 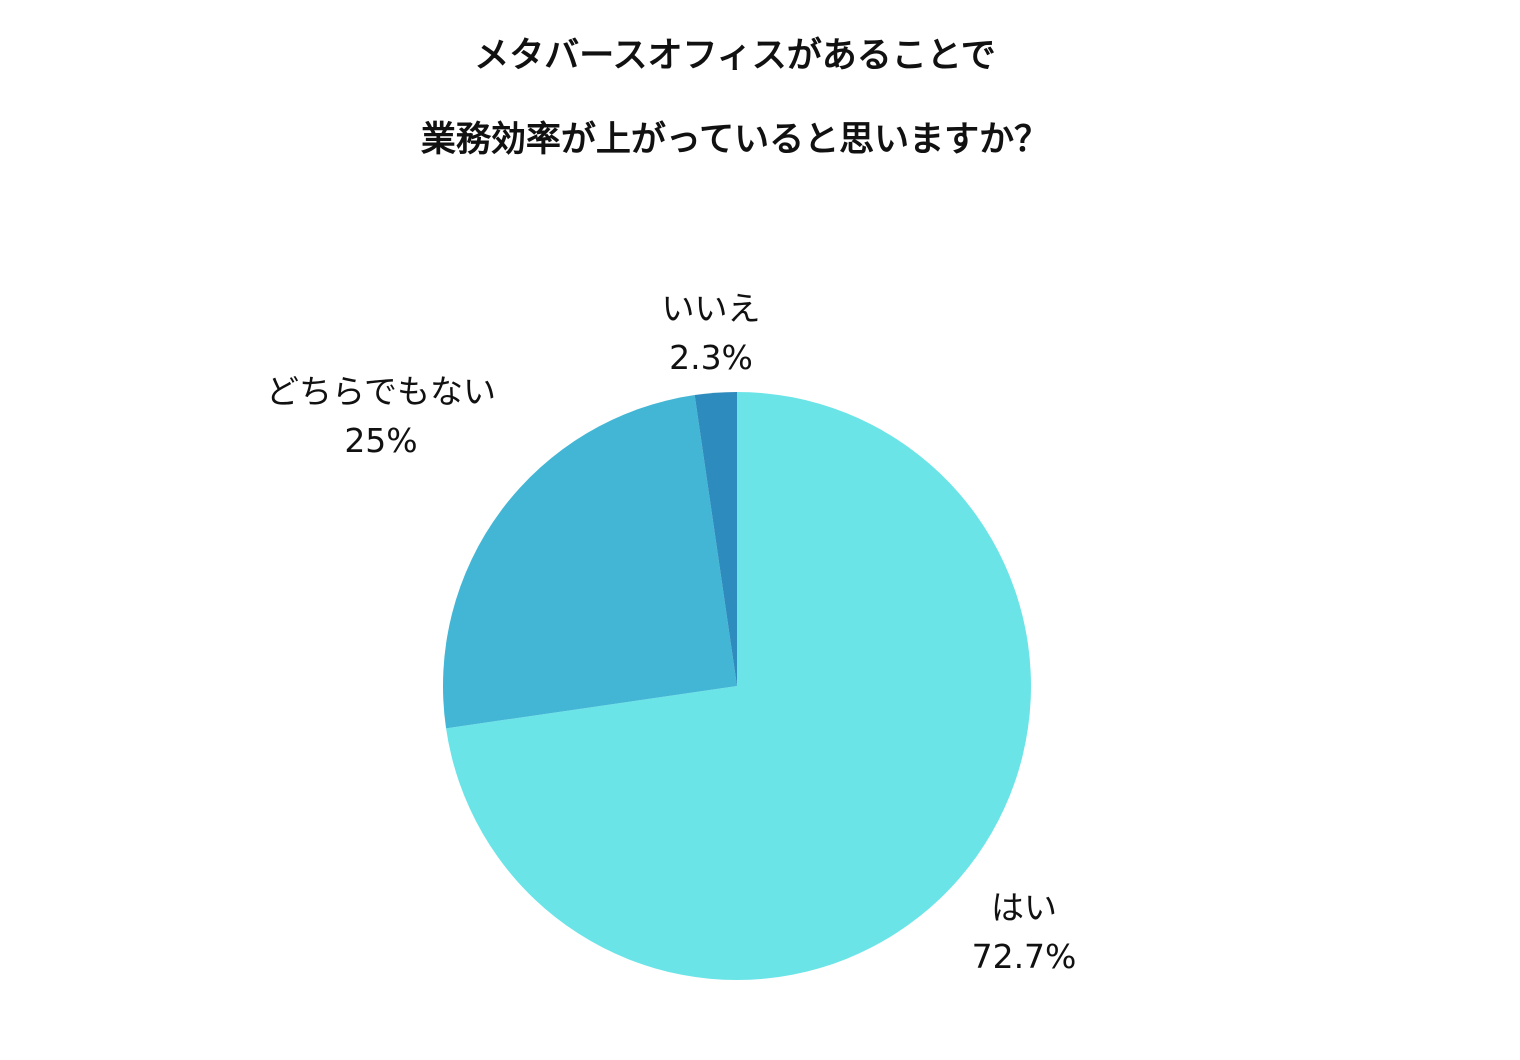 I want to click on slice-value-label-0: 72.7%, so click(x=1024, y=956).